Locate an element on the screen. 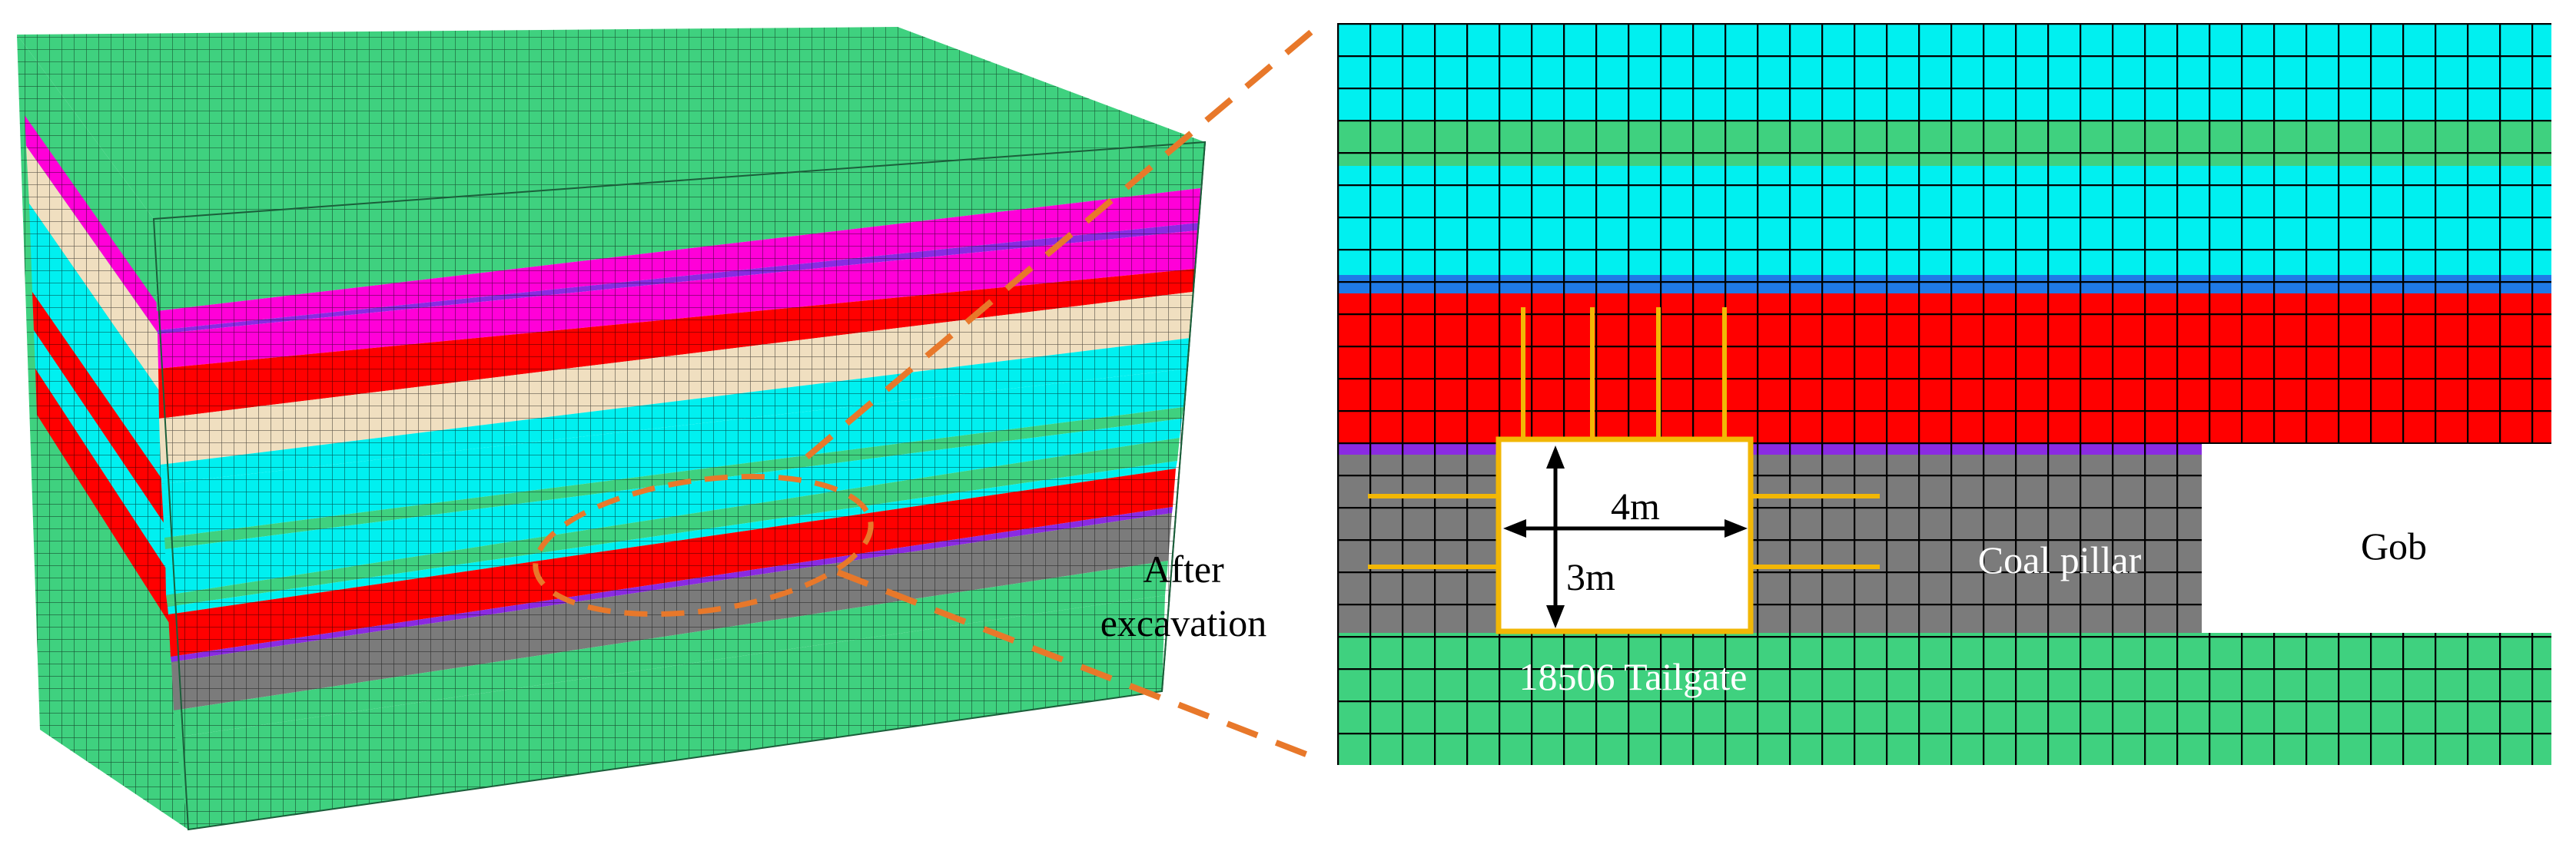 The height and width of the screenshot is (861, 2576). callout-line-upper is located at coordinates (1064, 240).